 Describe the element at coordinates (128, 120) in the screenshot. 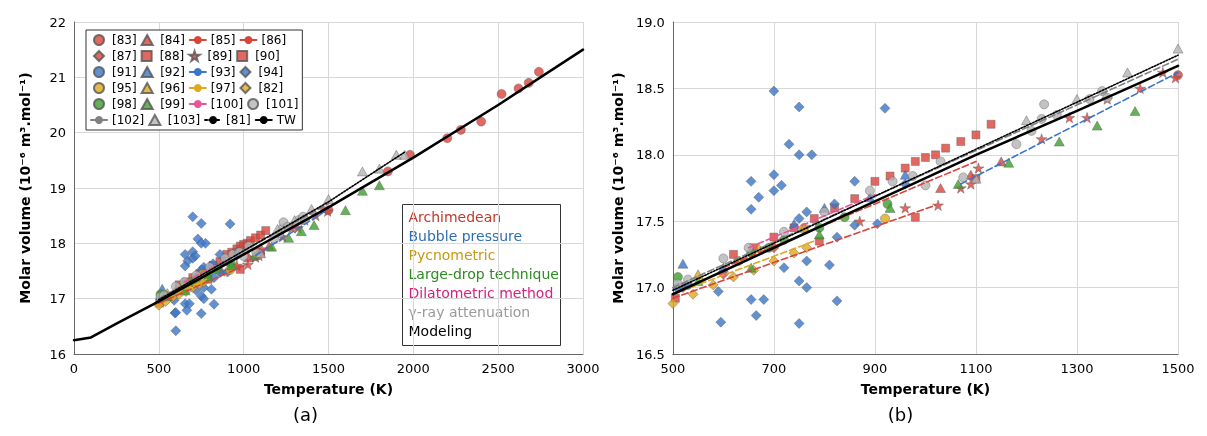

I see `legend-label: [102]` at that location.